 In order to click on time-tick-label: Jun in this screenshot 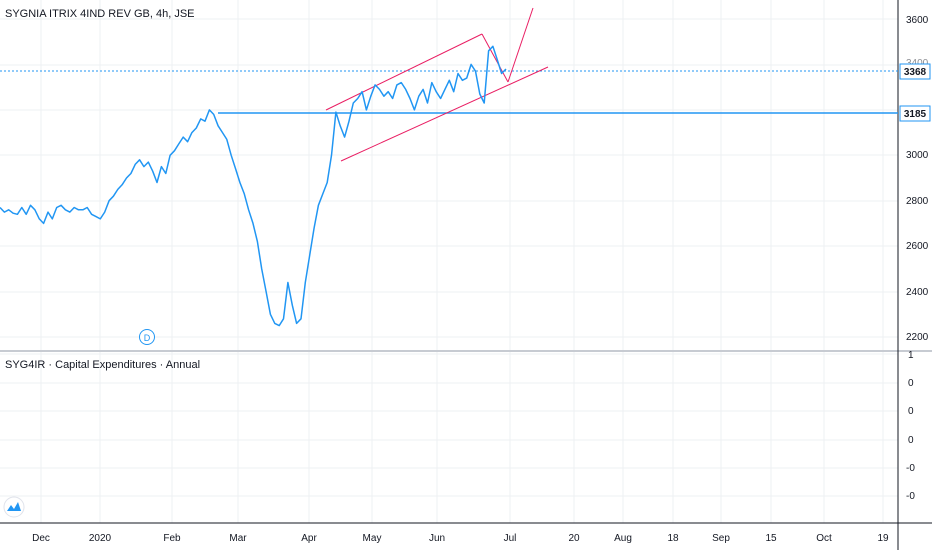, I will do `click(437, 538)`.